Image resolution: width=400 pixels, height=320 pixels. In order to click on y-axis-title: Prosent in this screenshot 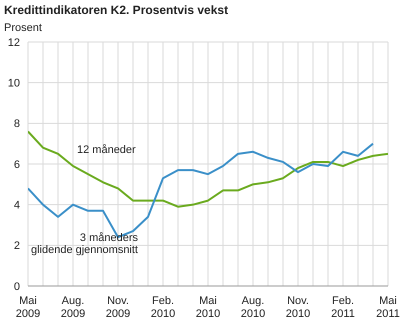, I will do `click(23, 28)`.